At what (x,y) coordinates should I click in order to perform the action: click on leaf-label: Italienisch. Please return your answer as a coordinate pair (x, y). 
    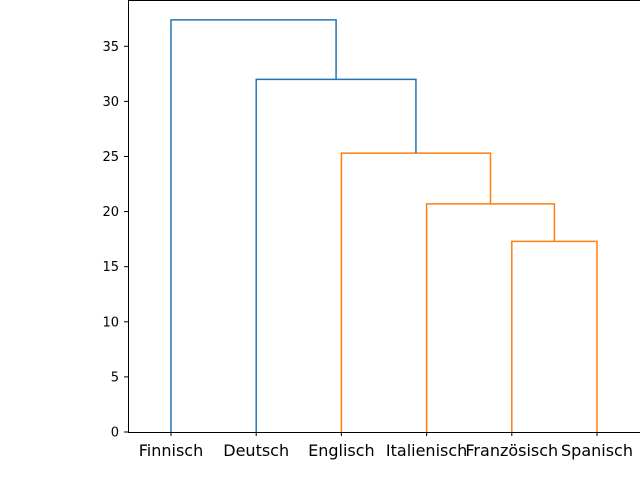
    Looking at the image, I should click on (426, 450).